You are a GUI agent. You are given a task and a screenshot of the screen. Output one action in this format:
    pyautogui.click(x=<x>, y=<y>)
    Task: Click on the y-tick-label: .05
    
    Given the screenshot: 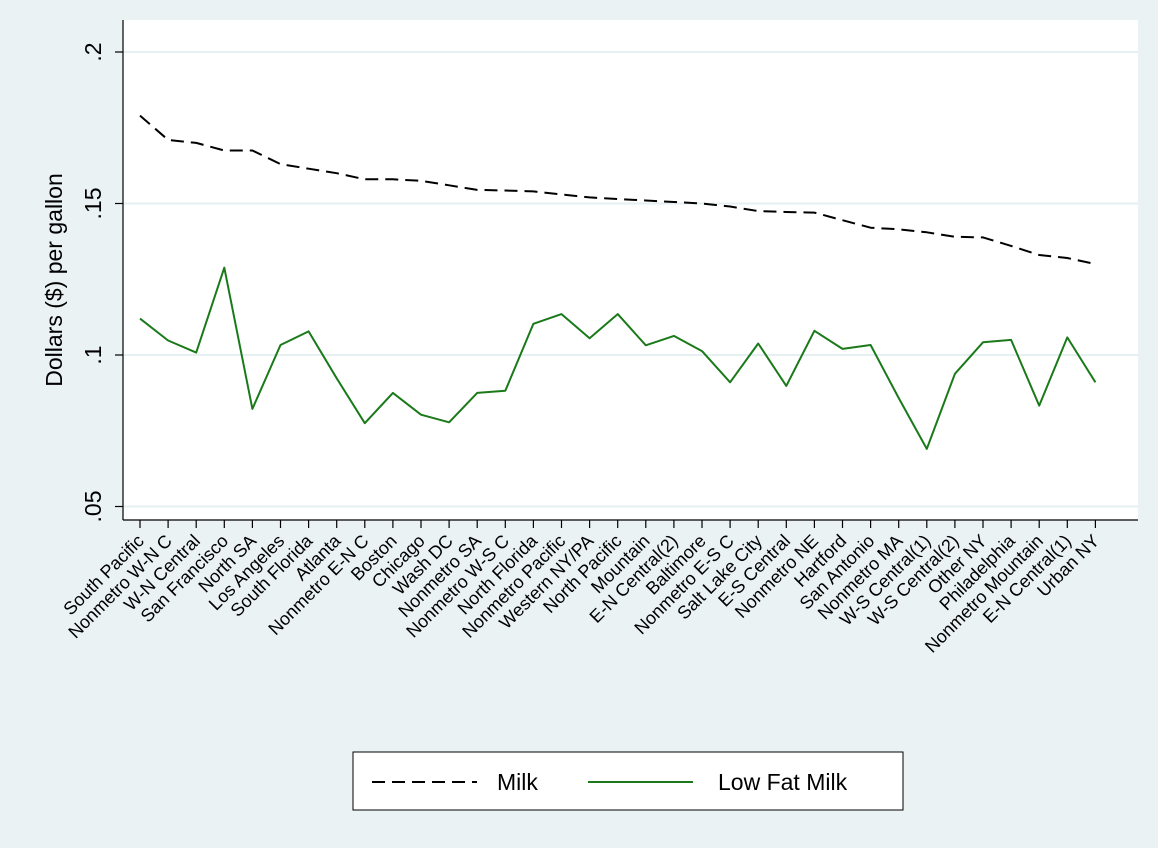 What is the action you would take?
    pyautogui.click(x=93, y=507)
    